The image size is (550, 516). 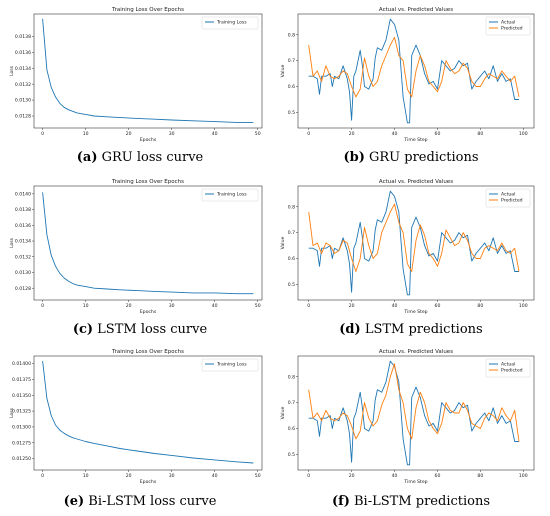 What do you see at coordinates (150, 501) in the screenshot?
I see `caption-text: Bi-LSTM loss curve` at bounding box center [150, 501].